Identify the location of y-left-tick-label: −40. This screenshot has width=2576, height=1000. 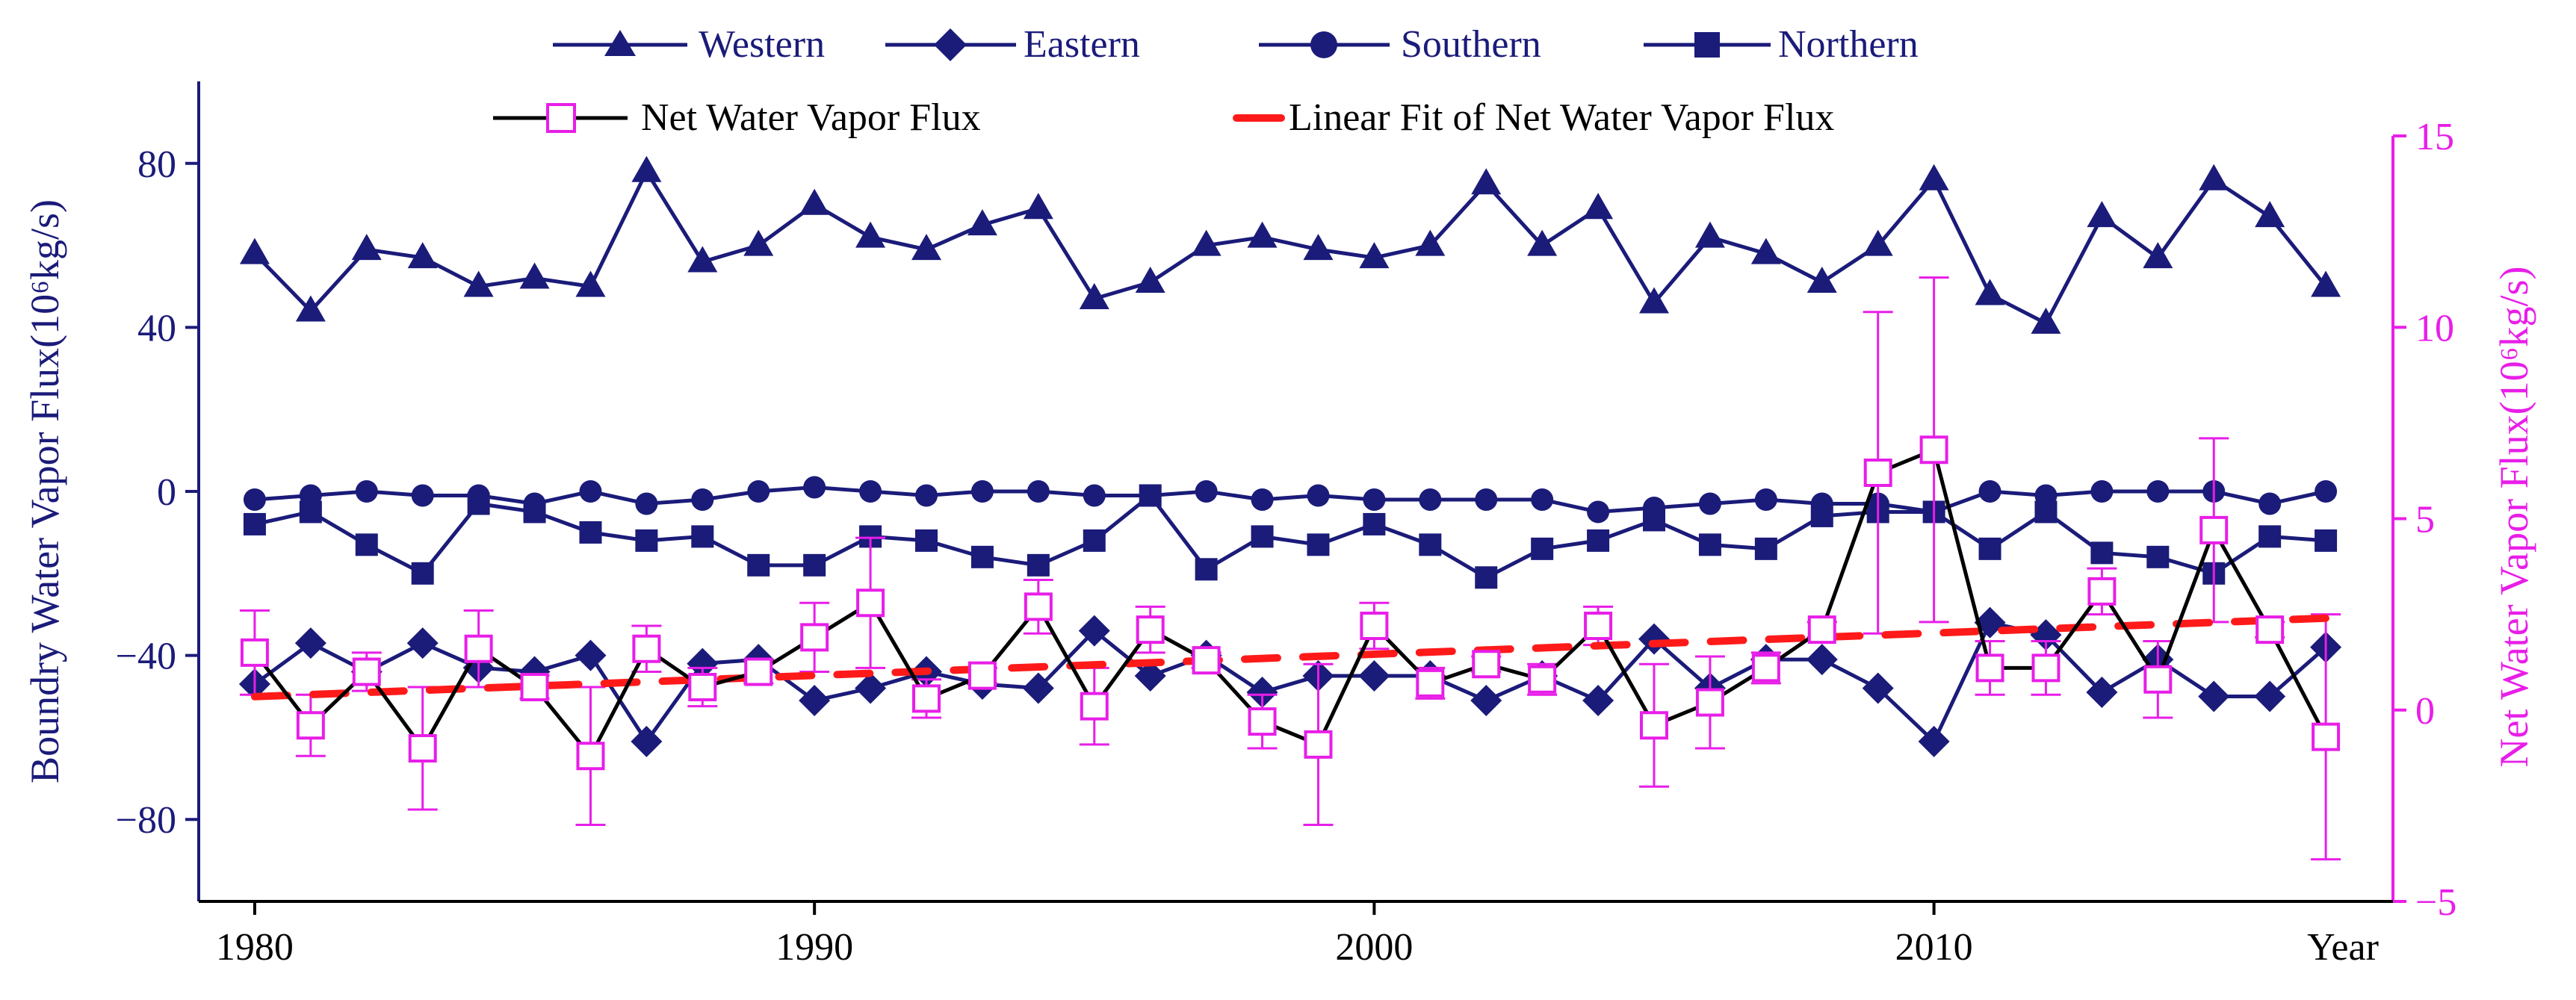
(146, 657).